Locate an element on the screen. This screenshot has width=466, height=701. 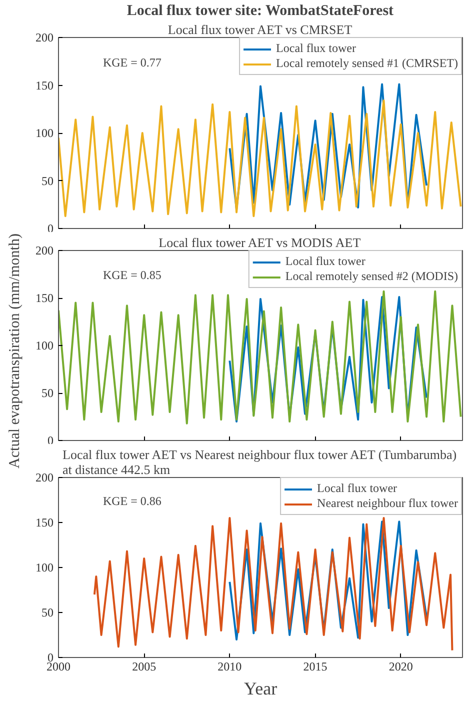
x-tick-label: 2005 is located at coordinates (144, 667).